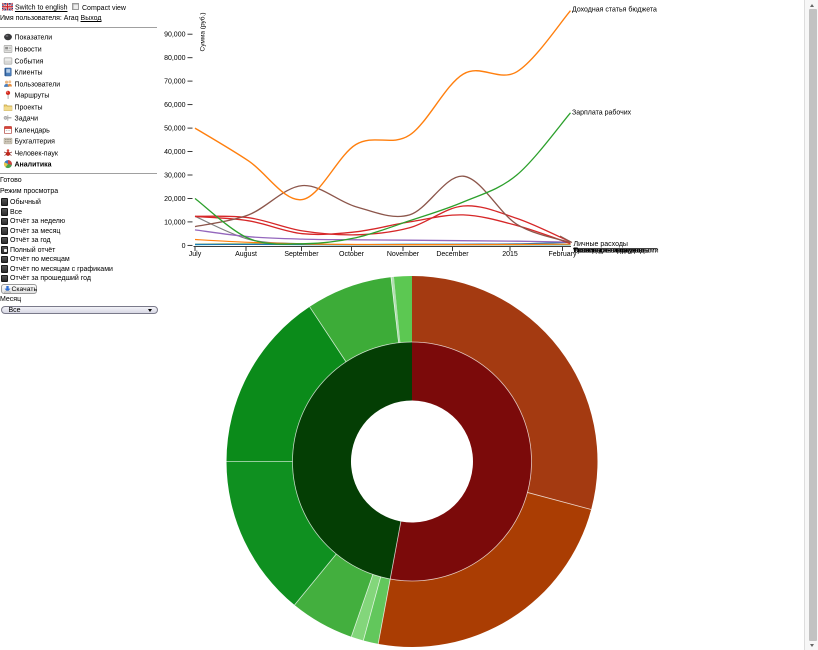  I want to click on svg-text: Сумма (руб.), so click(203, 32).